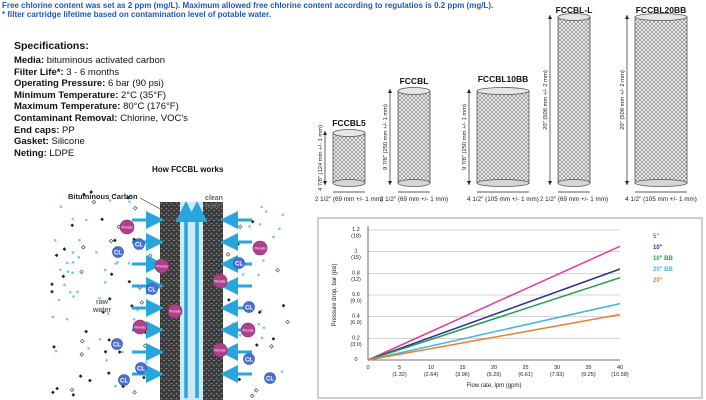 Image resolution: width=706 pixels, height=400 pixels. Describe the element at coordinates (101, 107) in the screenshot. I see `spec-max-temperature: Maximum Temperature: 80°C (176°F)` at that location.